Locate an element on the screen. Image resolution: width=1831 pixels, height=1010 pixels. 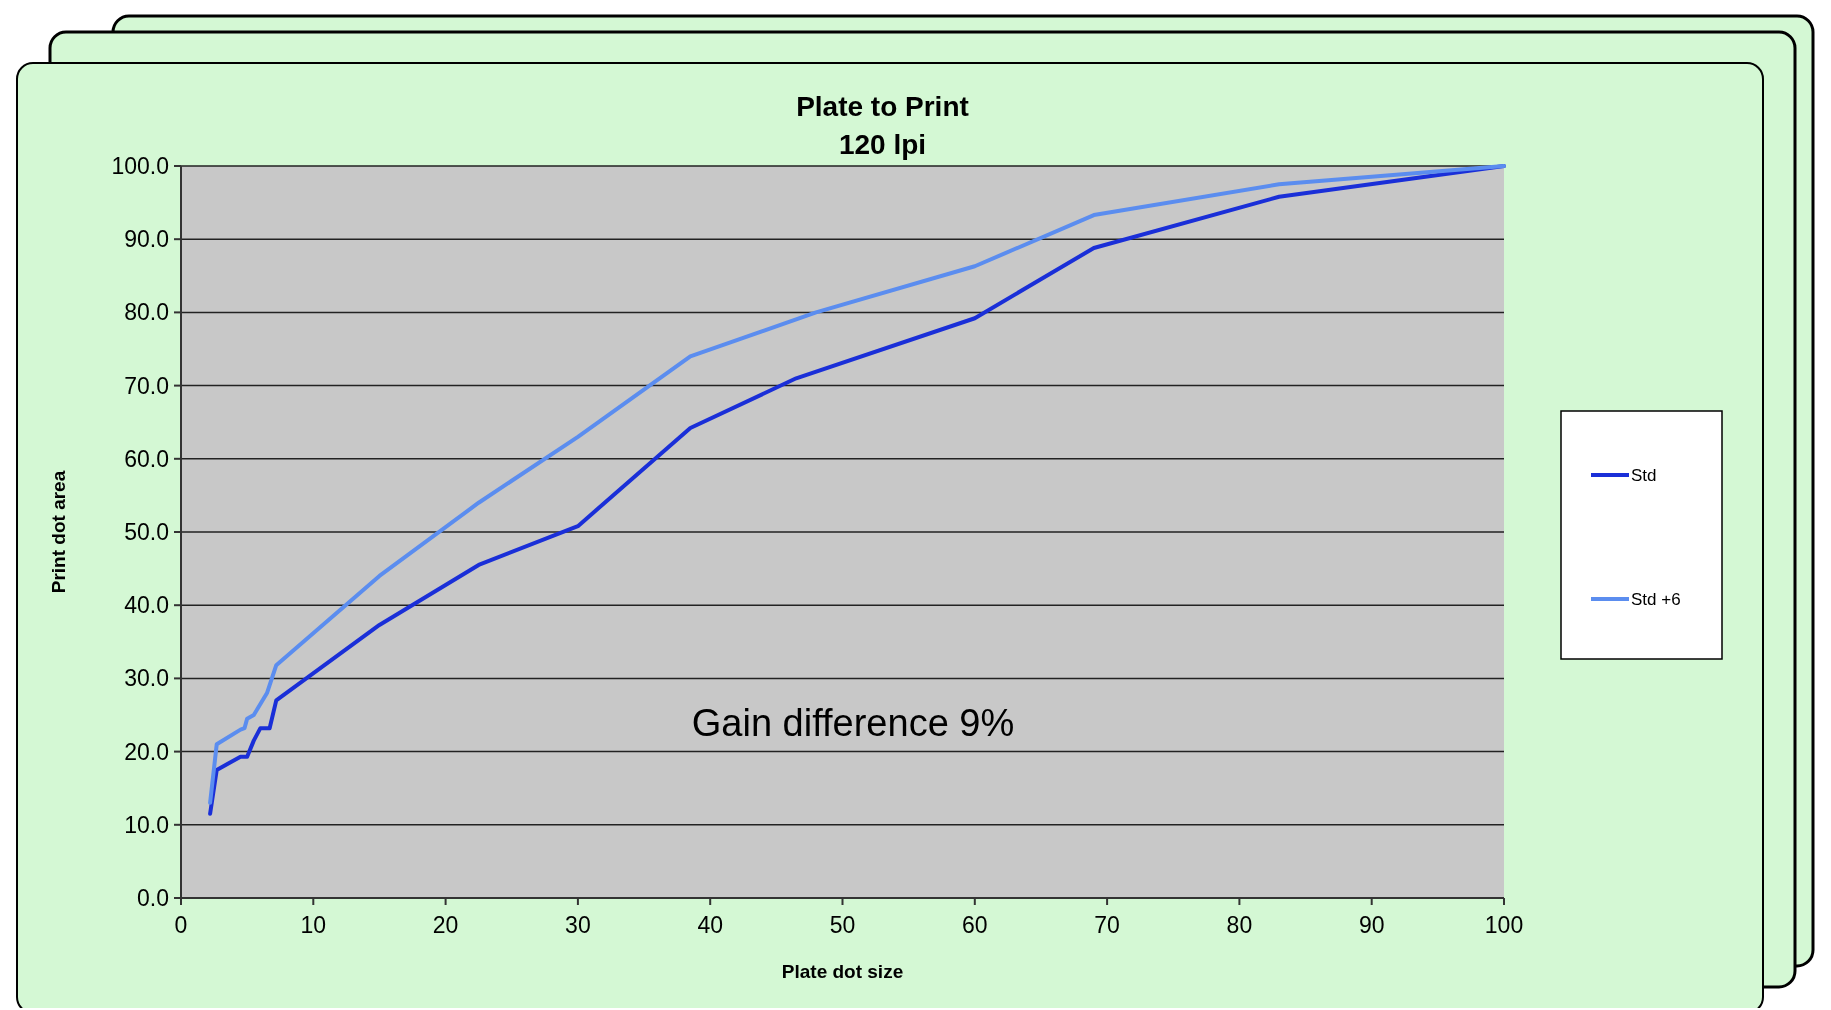
x-tick-label: 40 is located at coordinates (710, 925).